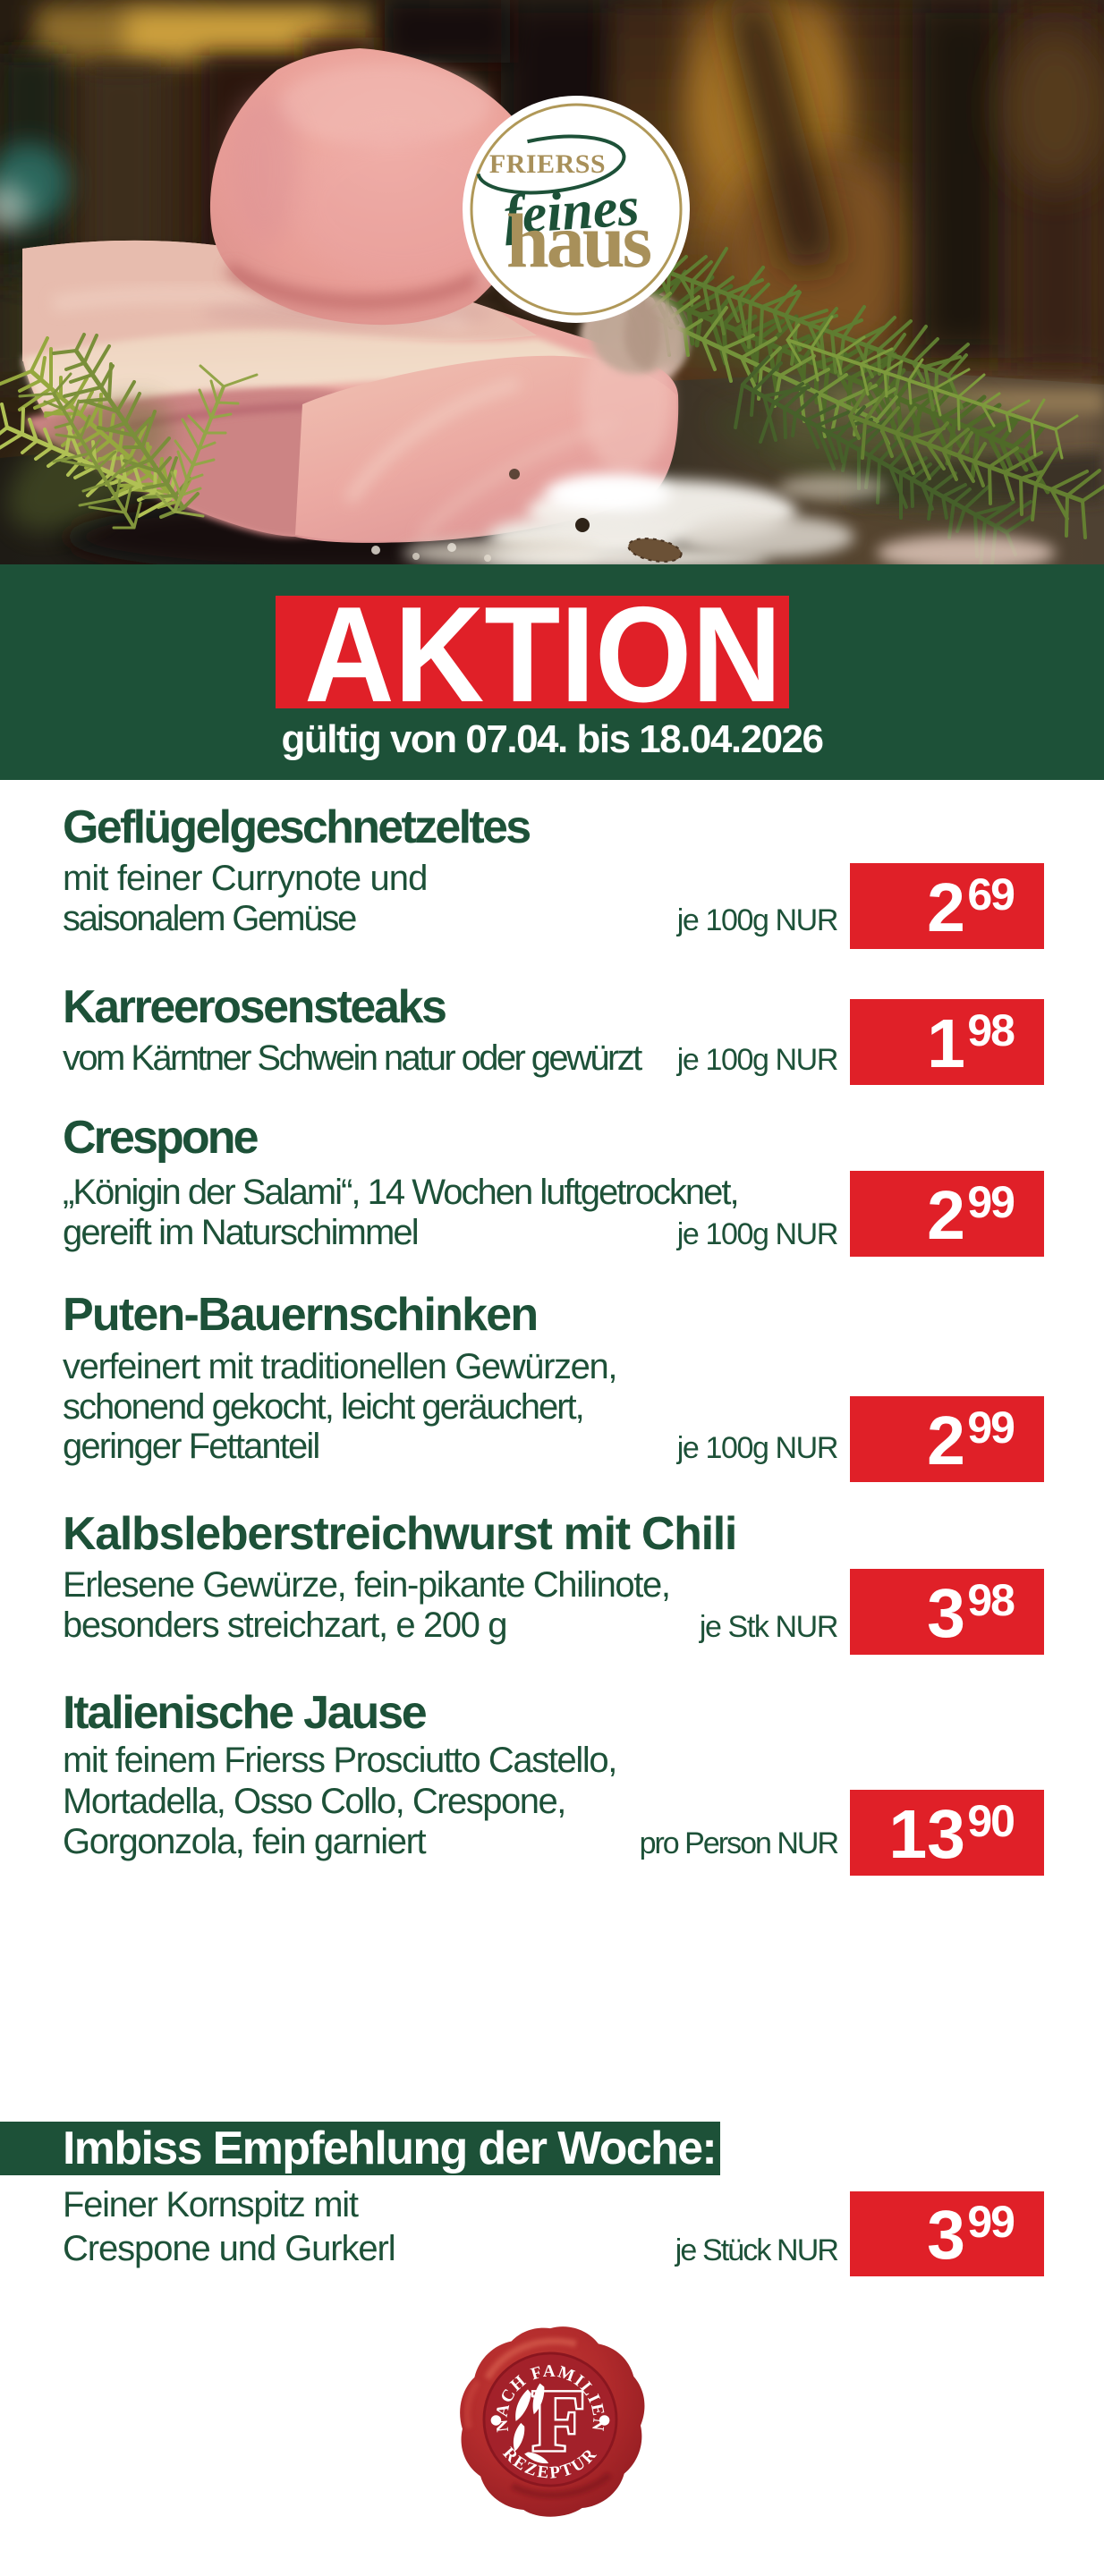  Describe the element at coordinates (571, 211) in the screenshot. I see `svg-text: feines` at that location.